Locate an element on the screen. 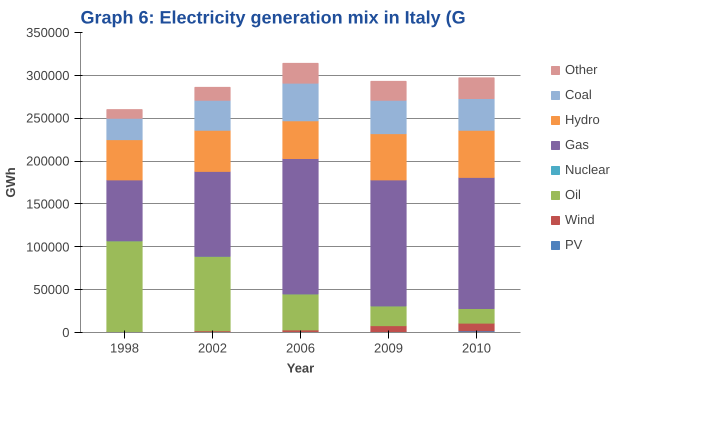 This screenshot has width=704, height=423. x-tick-label: 2002 is located at coordinates (212, 348).